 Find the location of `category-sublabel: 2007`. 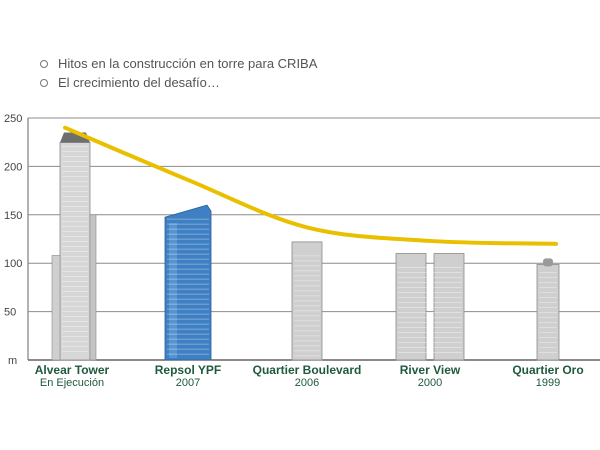

category-sublabel: 2007 is located at coordinates (188, 383).